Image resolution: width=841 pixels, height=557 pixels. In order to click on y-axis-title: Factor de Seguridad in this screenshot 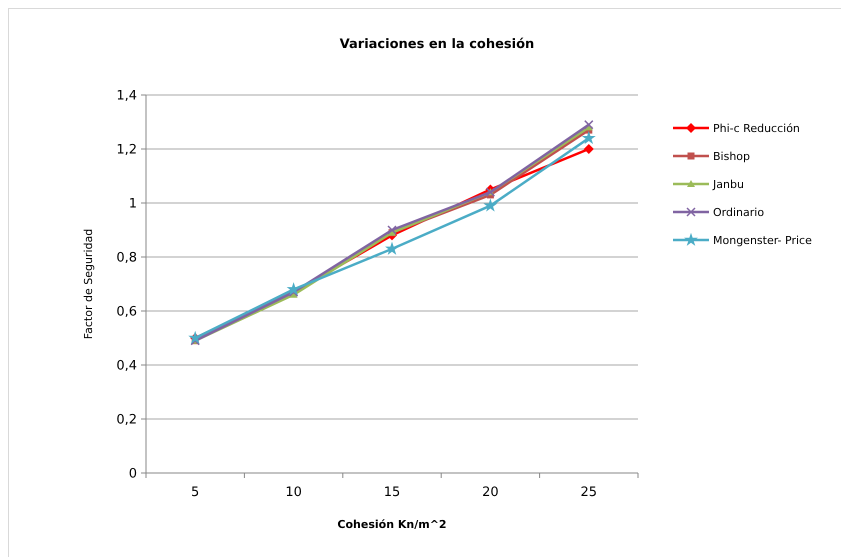, I will do `click(88, 284)`.